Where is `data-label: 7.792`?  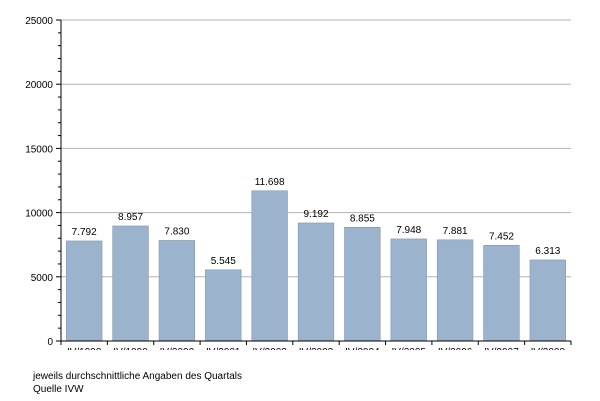
data-label: 7.792 is located at coordinates (84, 232).